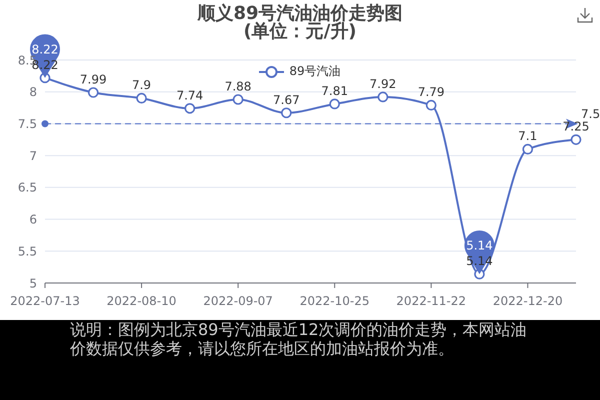  I want to click on annotation: 5.14, so click(479, 245).